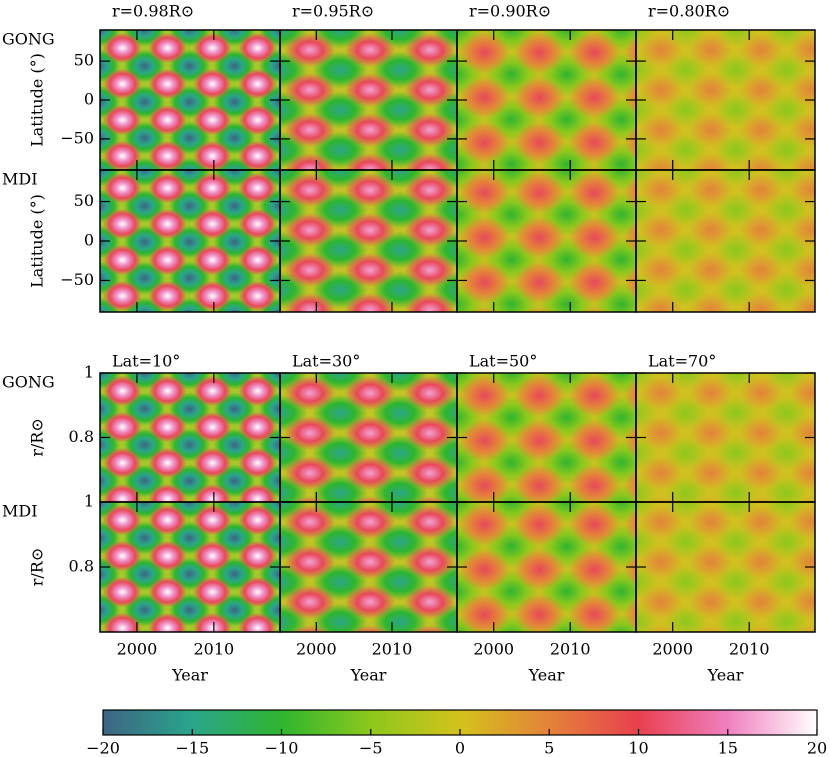 The height and width of the screenshot is (757, 830). Describe the element at coordinates (817, 748) in the screenshot. I see `colorbar-tick-label: 20` at that location.